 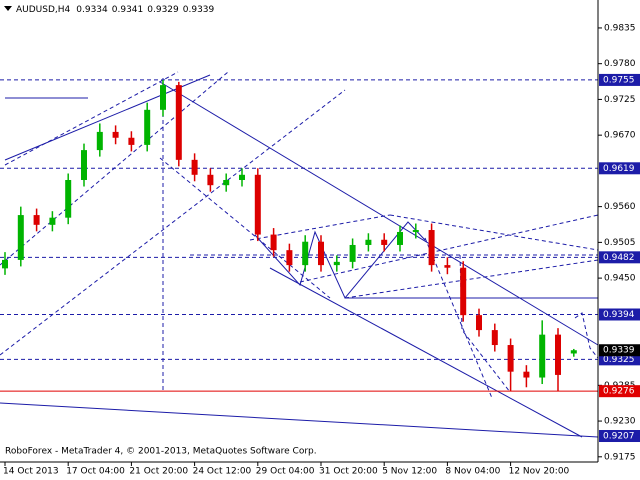 What do you see at coordinates (31, 472) in the screenshot?
I see `x-tick-label: 14 Oct 2013` at bounding box center [31, 472].